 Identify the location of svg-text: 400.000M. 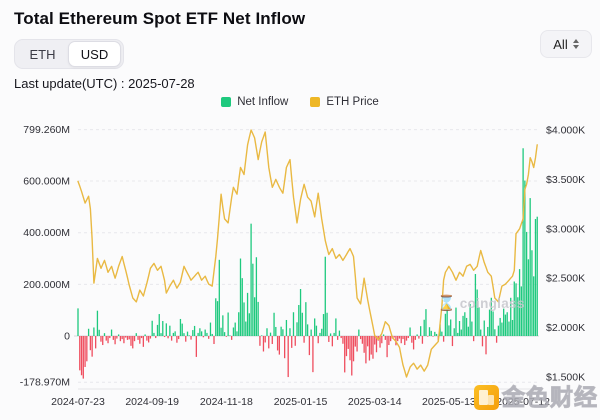
(46, 233).